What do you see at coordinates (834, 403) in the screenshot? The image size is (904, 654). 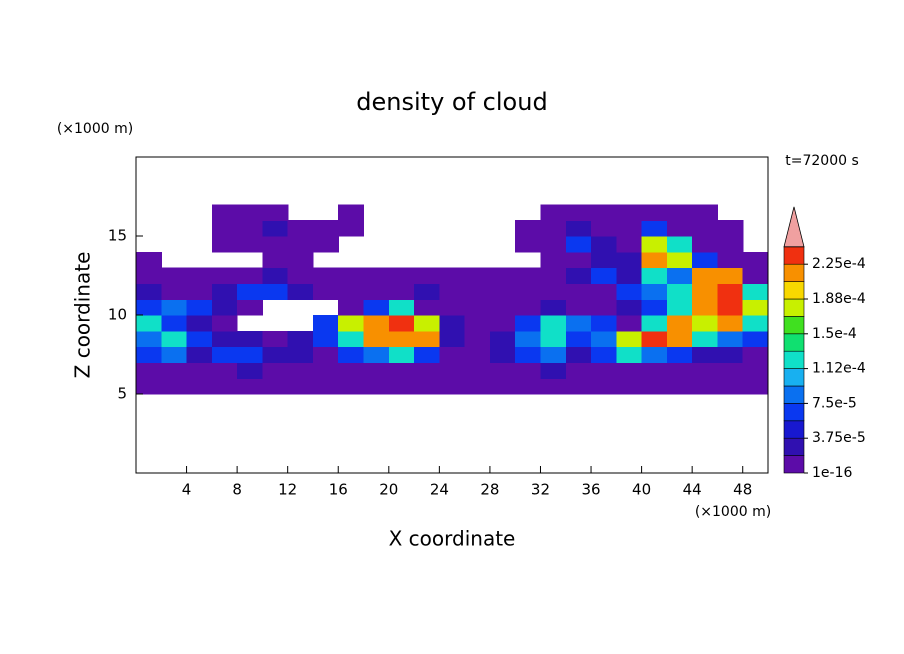 I see `colorbar-tick-label: 7.5e-5` at bounding box center [834, 403].